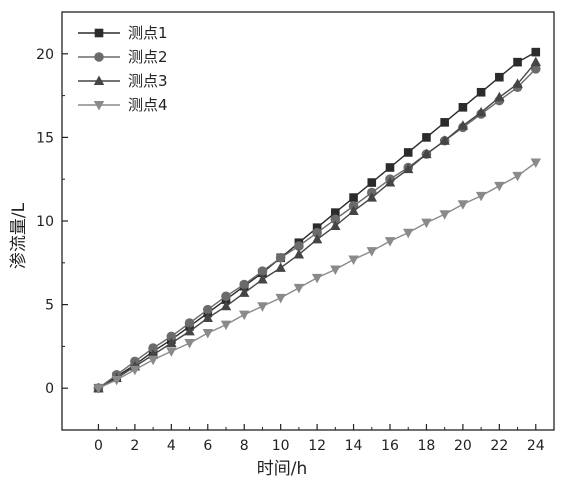 The image size is (561, 483). I want to click on x-tick-label: 22, so click(499, 446).